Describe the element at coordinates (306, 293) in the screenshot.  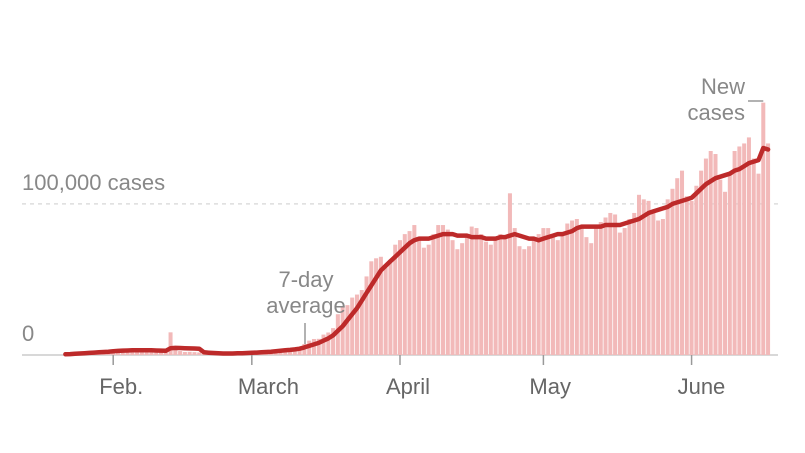
I see `legend-label: 7-day average` at that location.